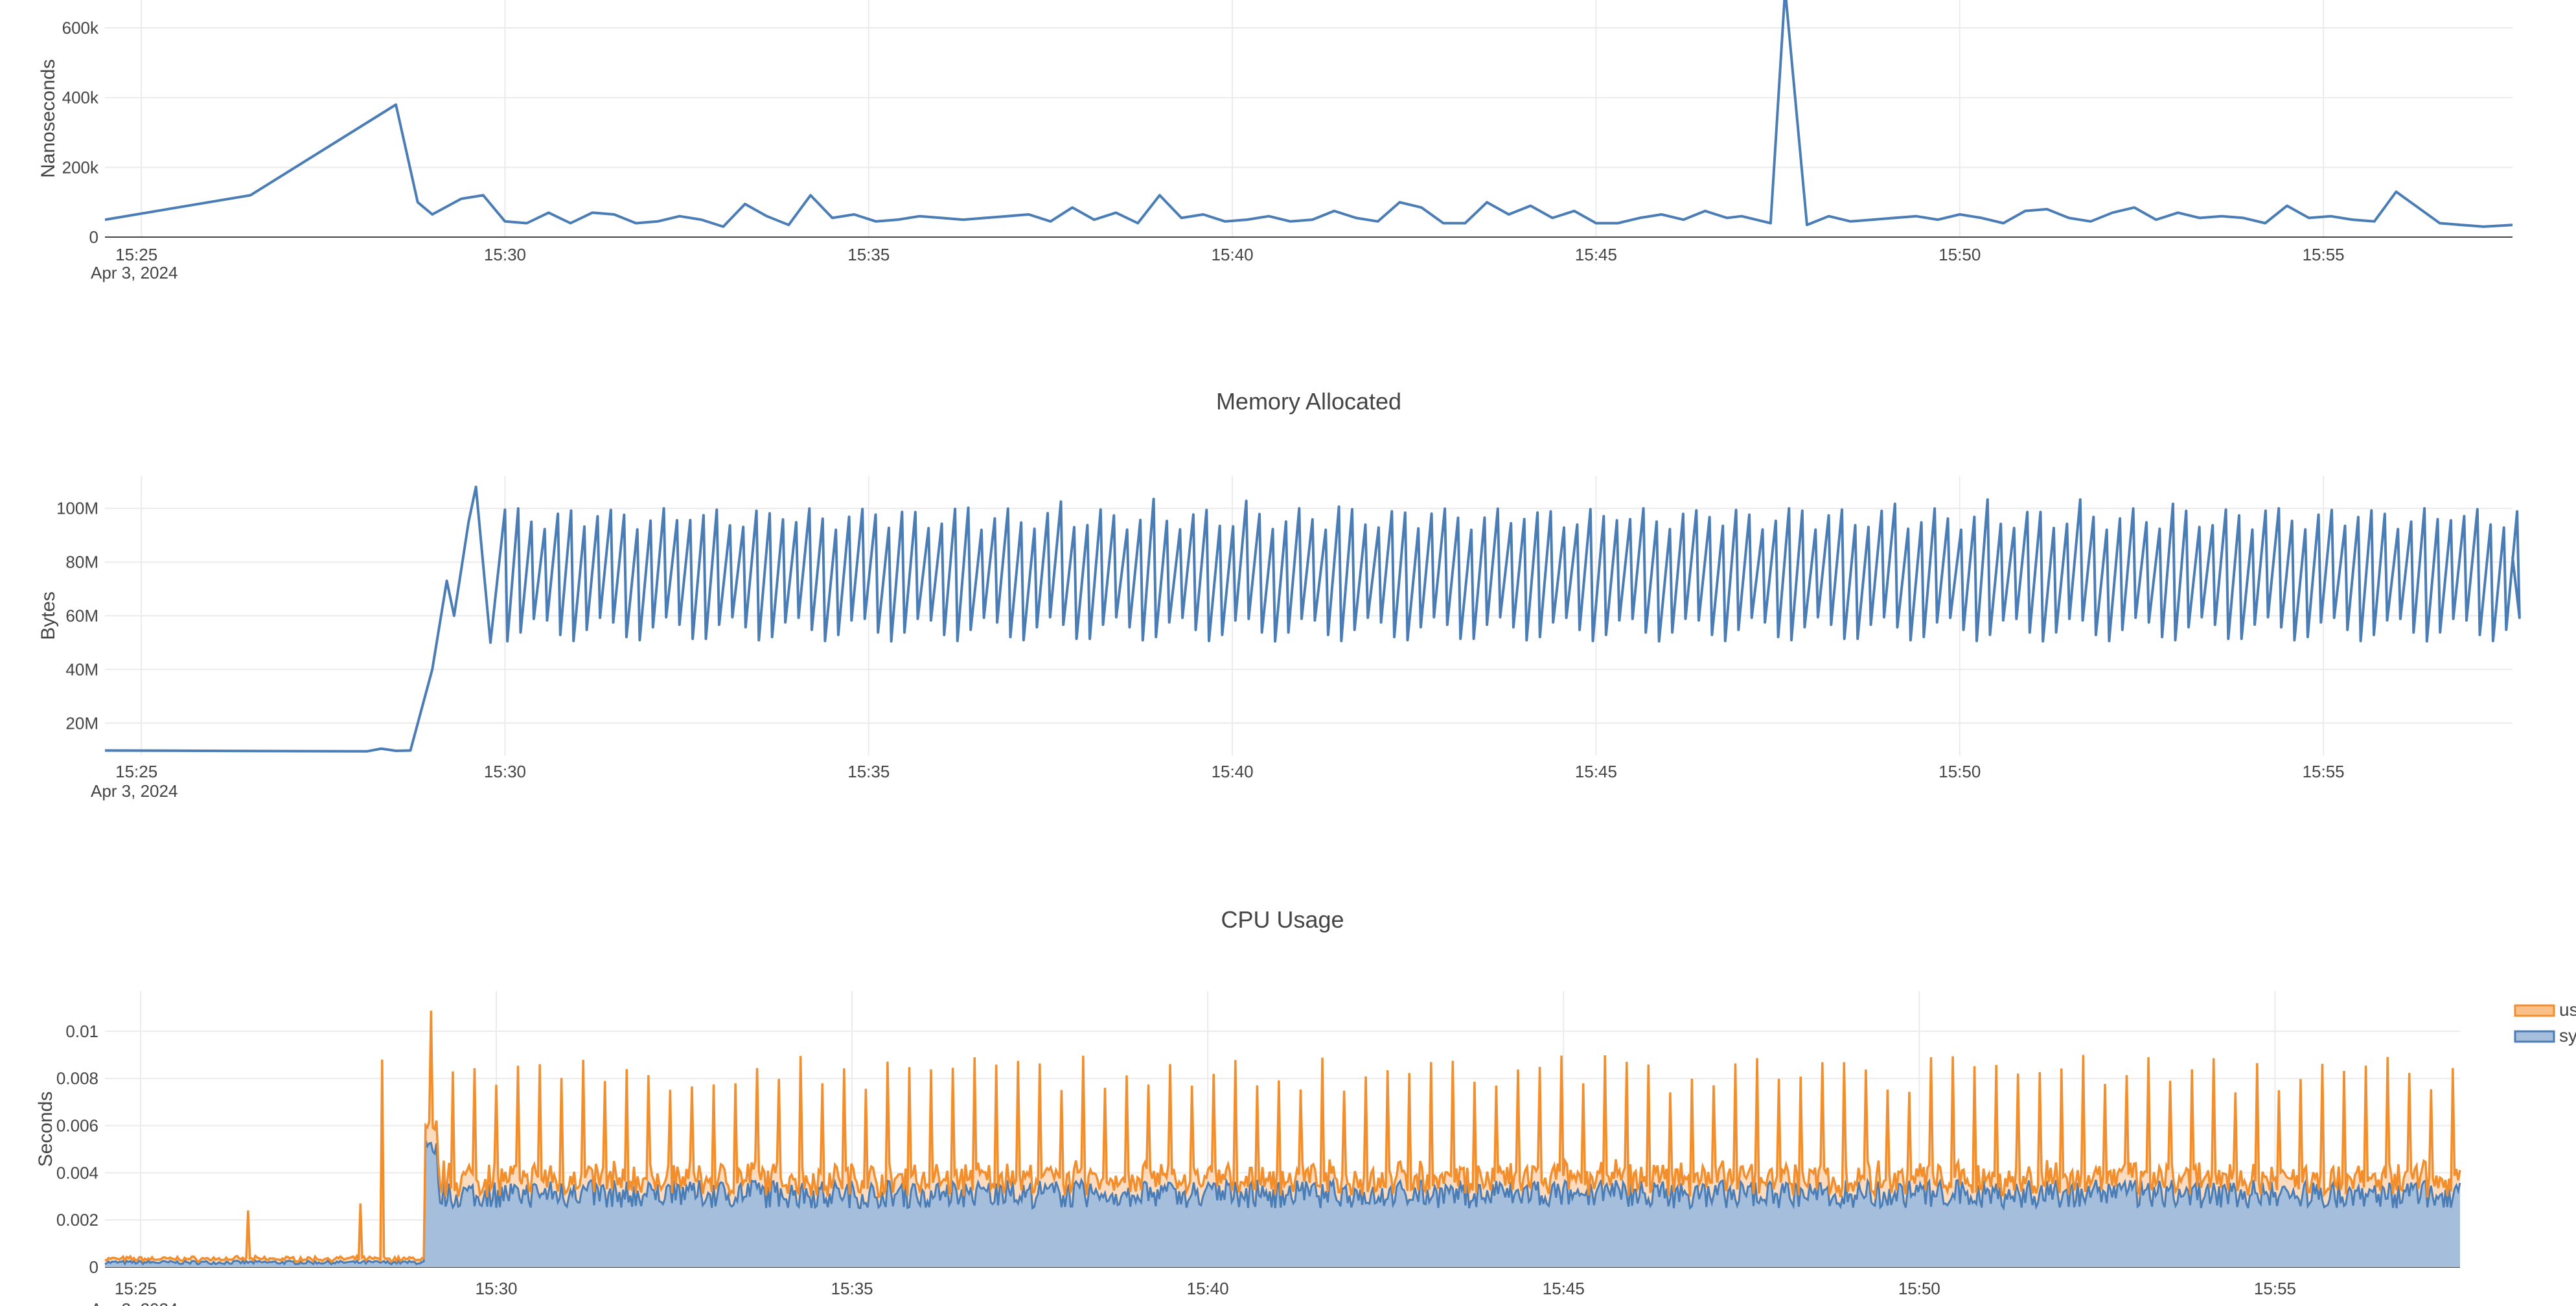  I want to click on y-tick-label: 20M, so click(81, 723).